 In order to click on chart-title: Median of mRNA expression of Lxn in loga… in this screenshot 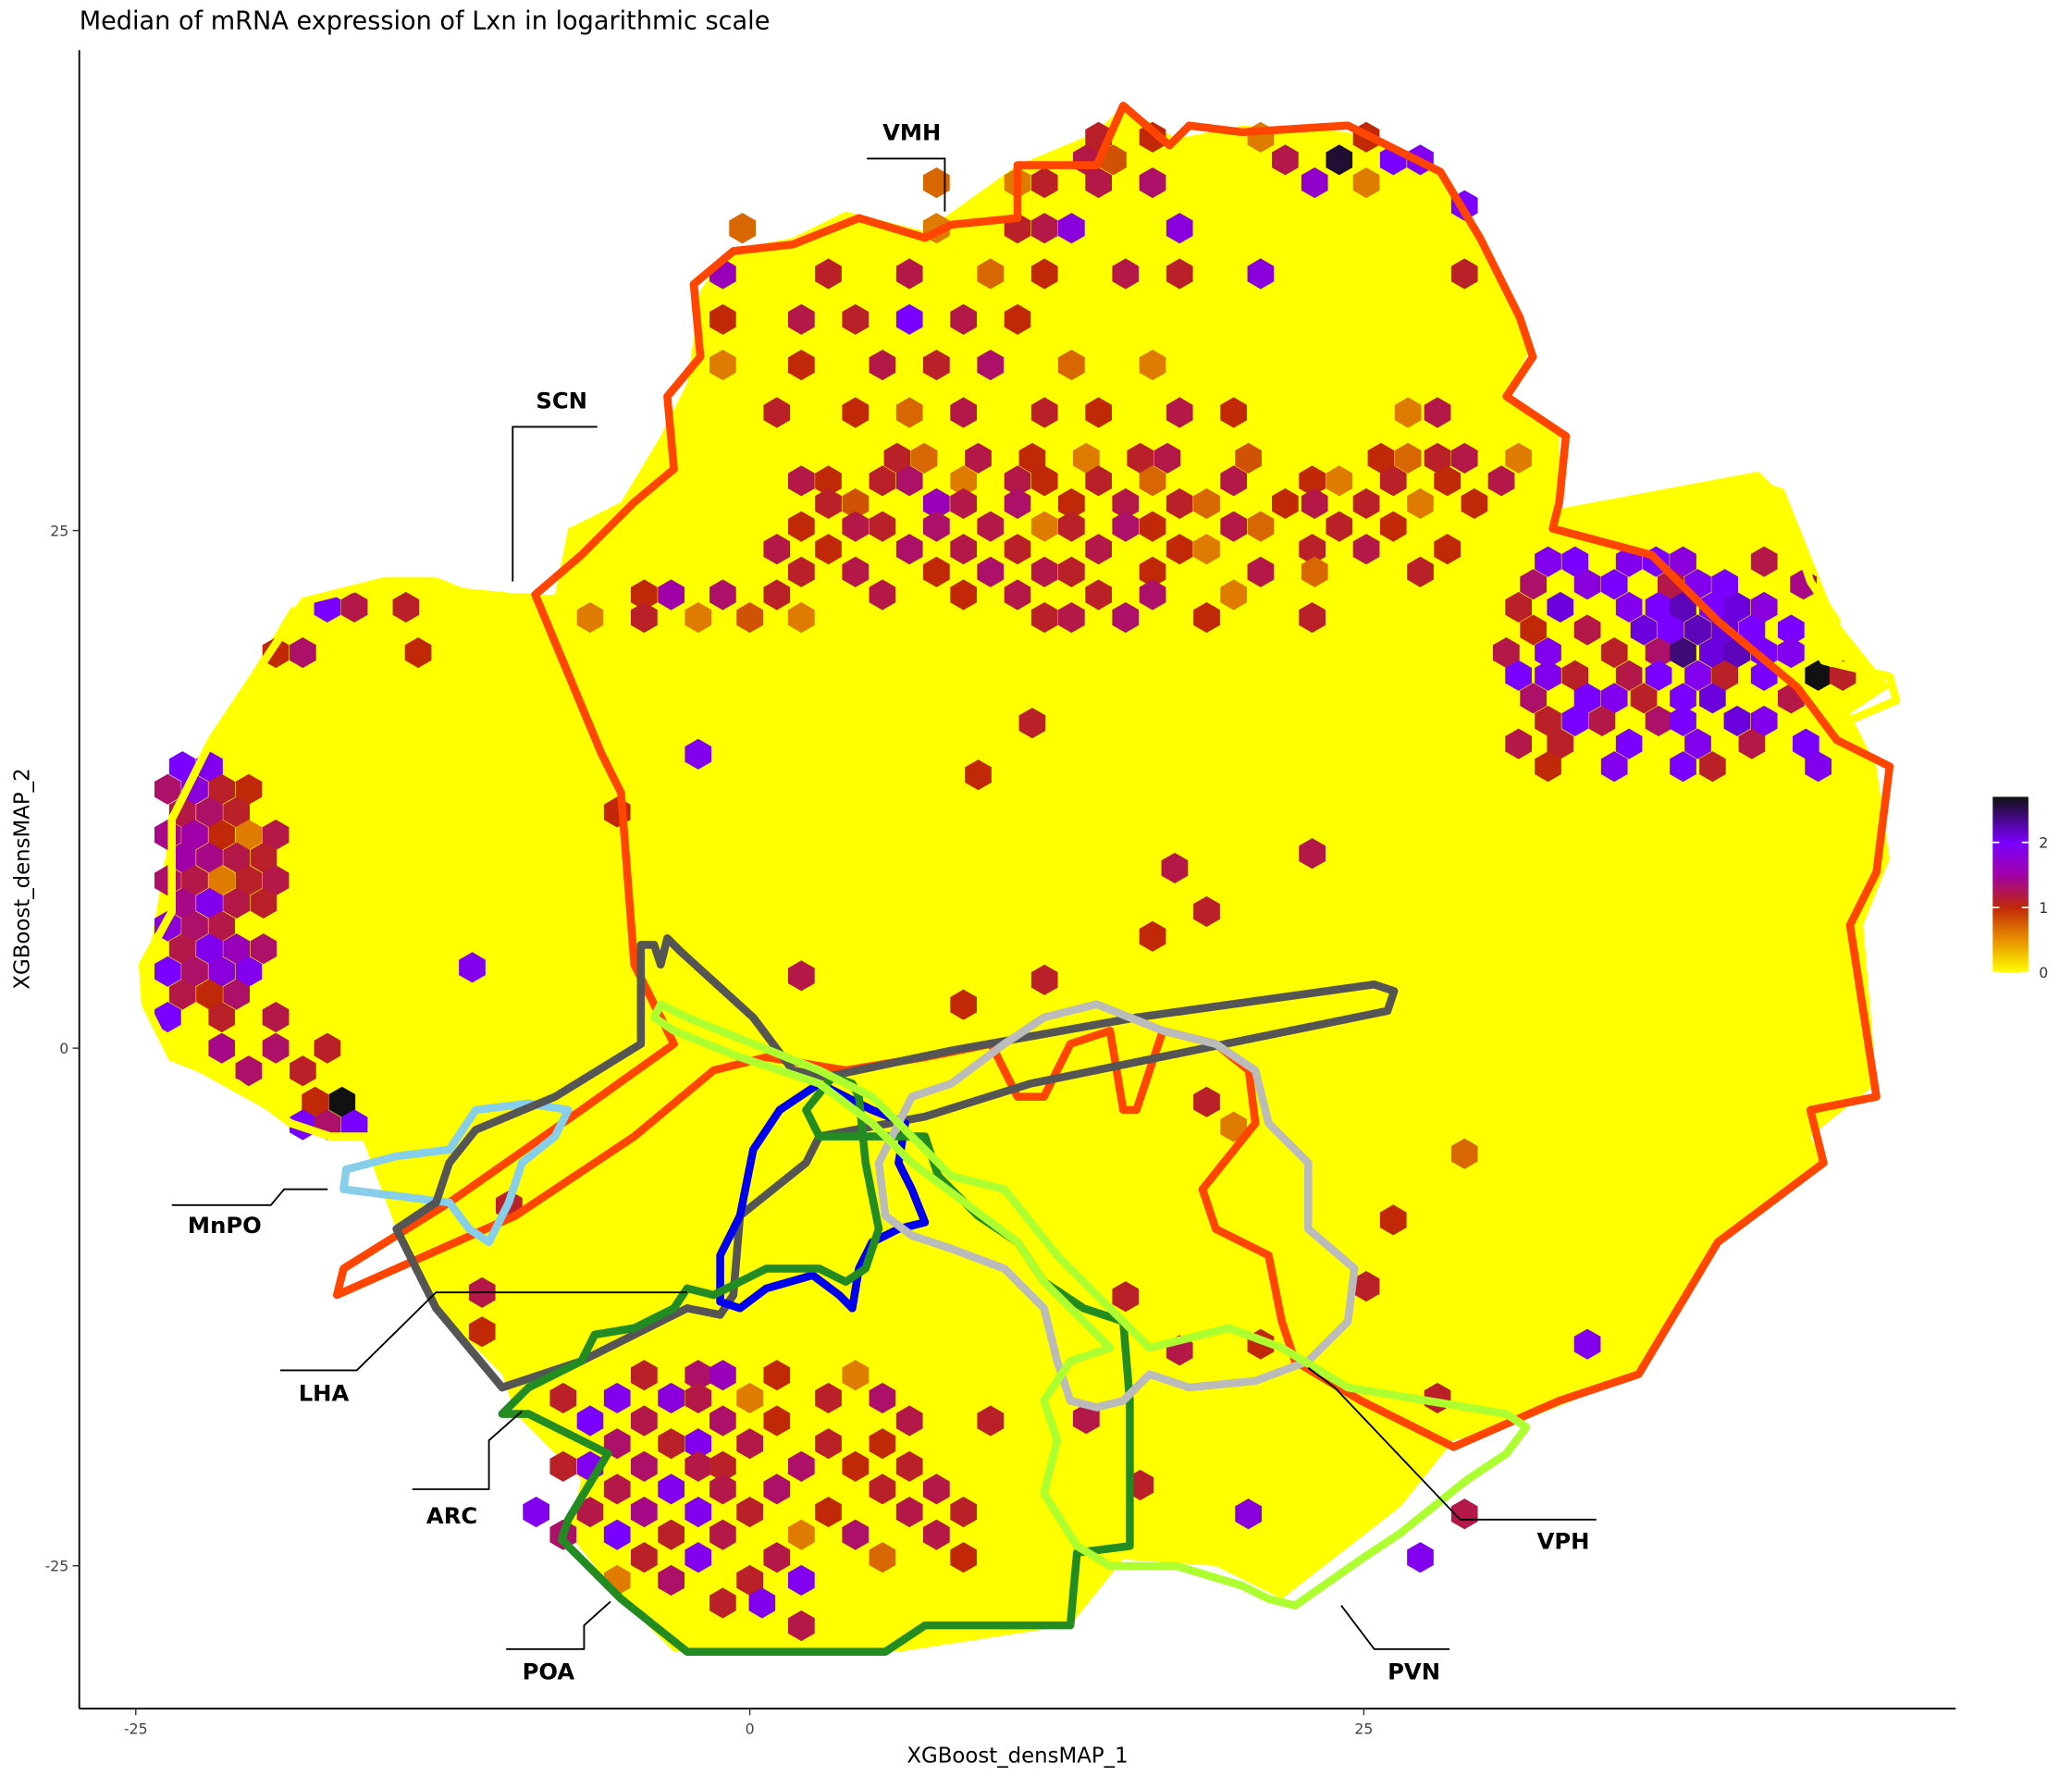, I will do `click(425, 21)`.